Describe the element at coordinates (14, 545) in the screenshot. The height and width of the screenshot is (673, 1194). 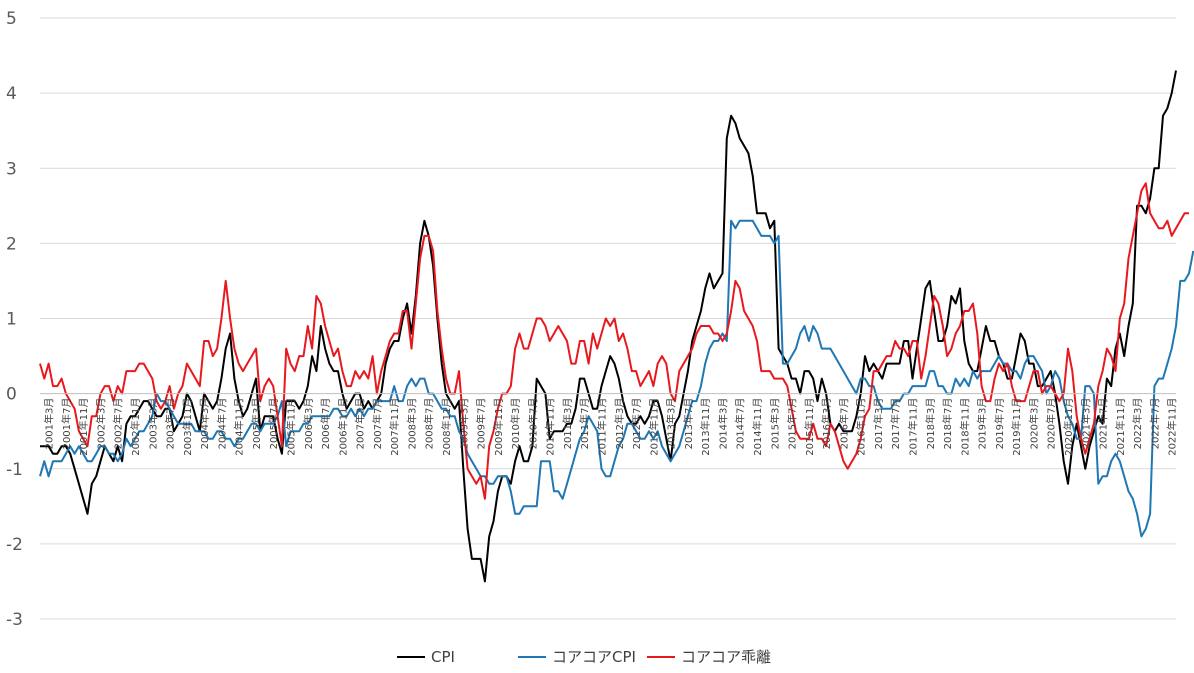
I see `y-tick-label: -2` at that location.